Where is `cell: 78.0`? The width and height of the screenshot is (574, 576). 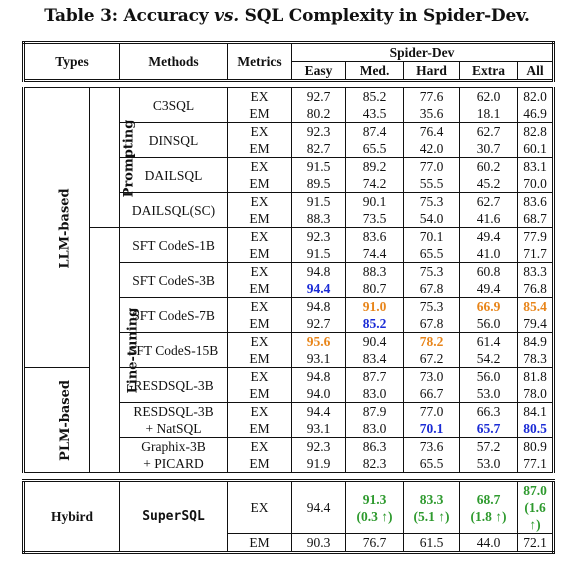 cell: 78.0 is located at coordinates (536, 394).